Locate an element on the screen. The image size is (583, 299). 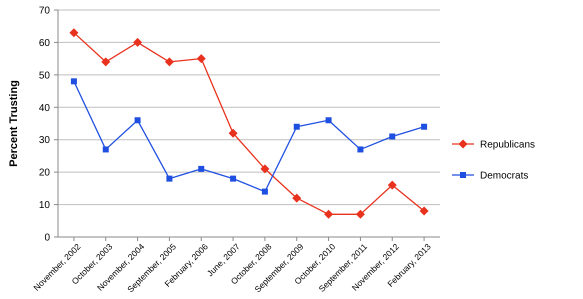
y-tick-label: 60 is located at coordinates (44, 43).